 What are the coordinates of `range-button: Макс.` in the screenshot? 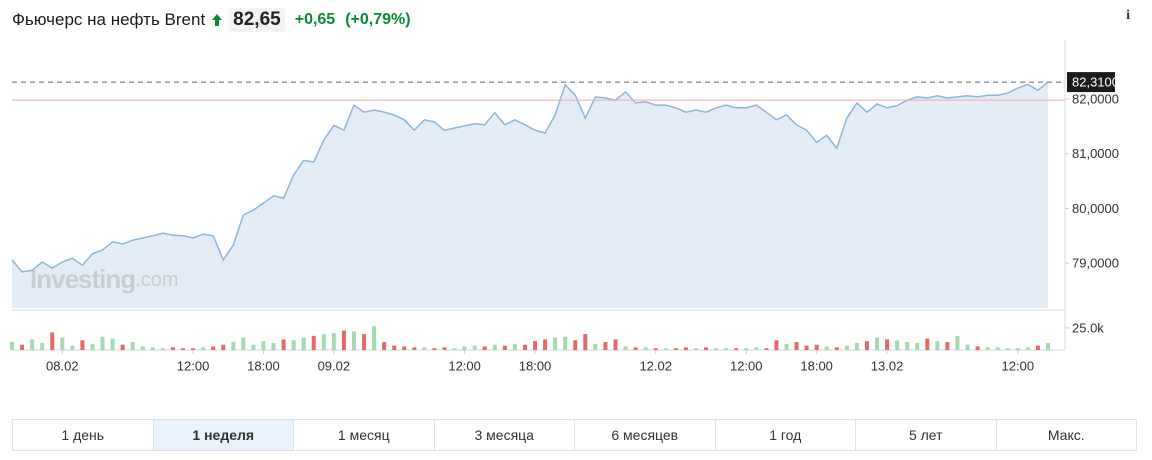 It's located at (1066, 435).